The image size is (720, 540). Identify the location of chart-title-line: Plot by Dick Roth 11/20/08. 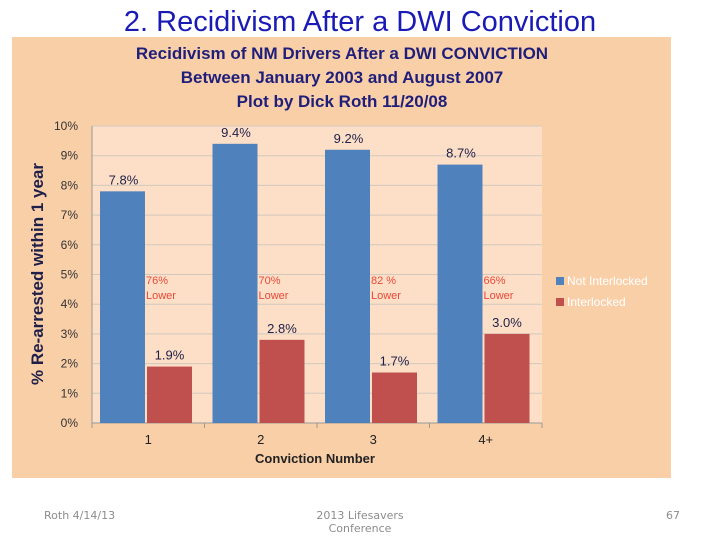
(342, 101).